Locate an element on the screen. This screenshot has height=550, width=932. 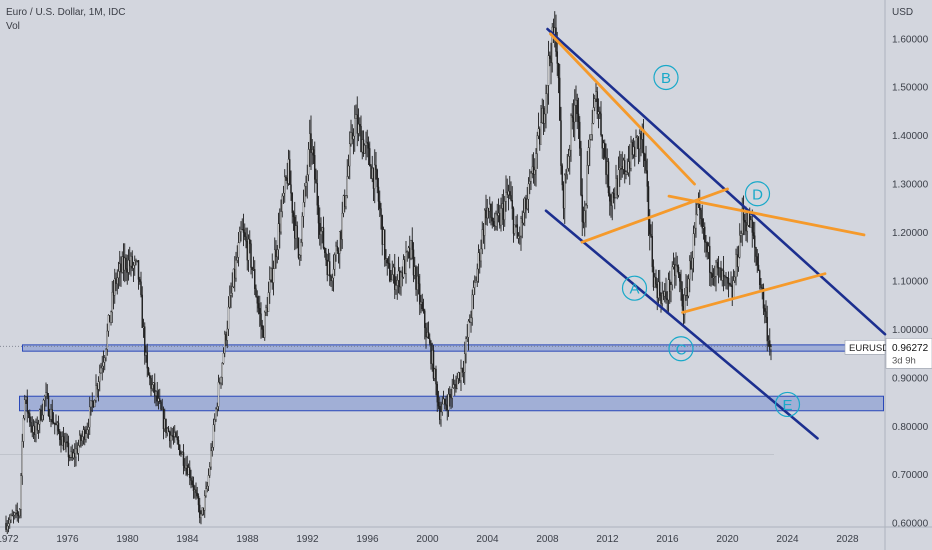
wave-label-e: E is located at coordinates (787, 404).